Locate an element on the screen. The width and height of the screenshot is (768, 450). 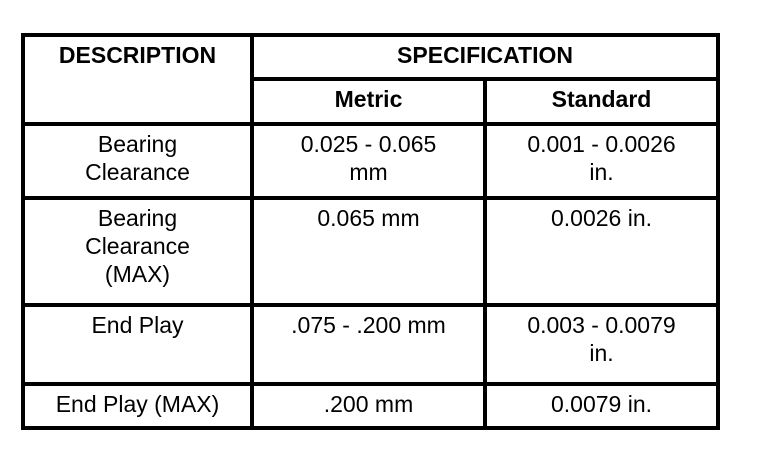
cell-standard: 0.0026 in. is located at coordinates (601, 251).